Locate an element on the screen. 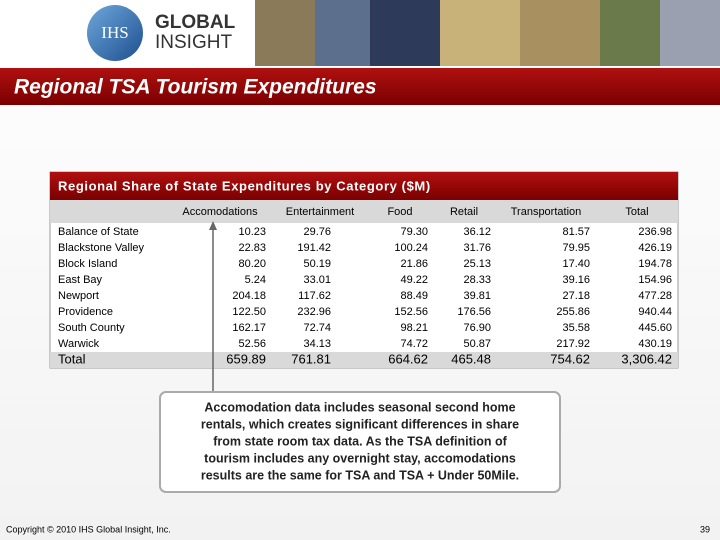 The height and width of the screenshot is (540, 720). row-label: East Bay is located at coordinates (80, 280).